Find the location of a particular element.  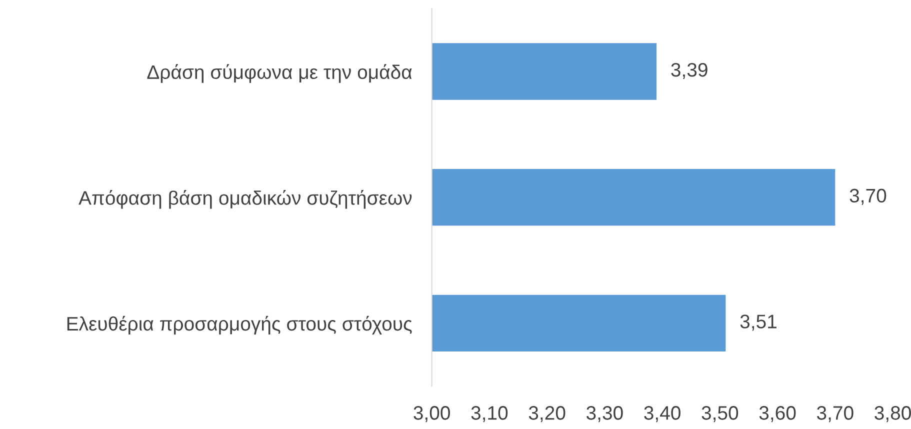

y-tick-label: Απόφαση βάση ομαδικών συζητήσεων is located at coordinates (245, 199).